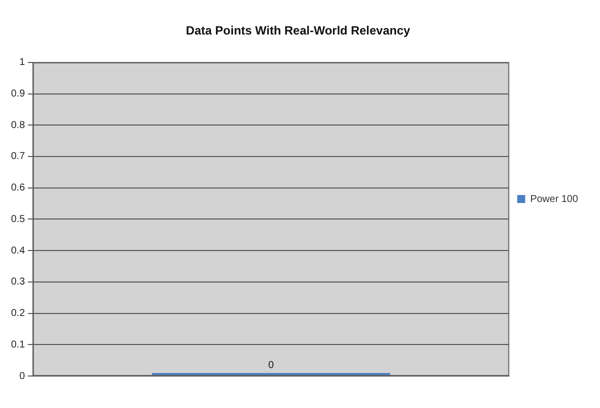  Describe the element at coordinates (554, 199) in the screenshot. I see `legend-label: Power 100` at that location.